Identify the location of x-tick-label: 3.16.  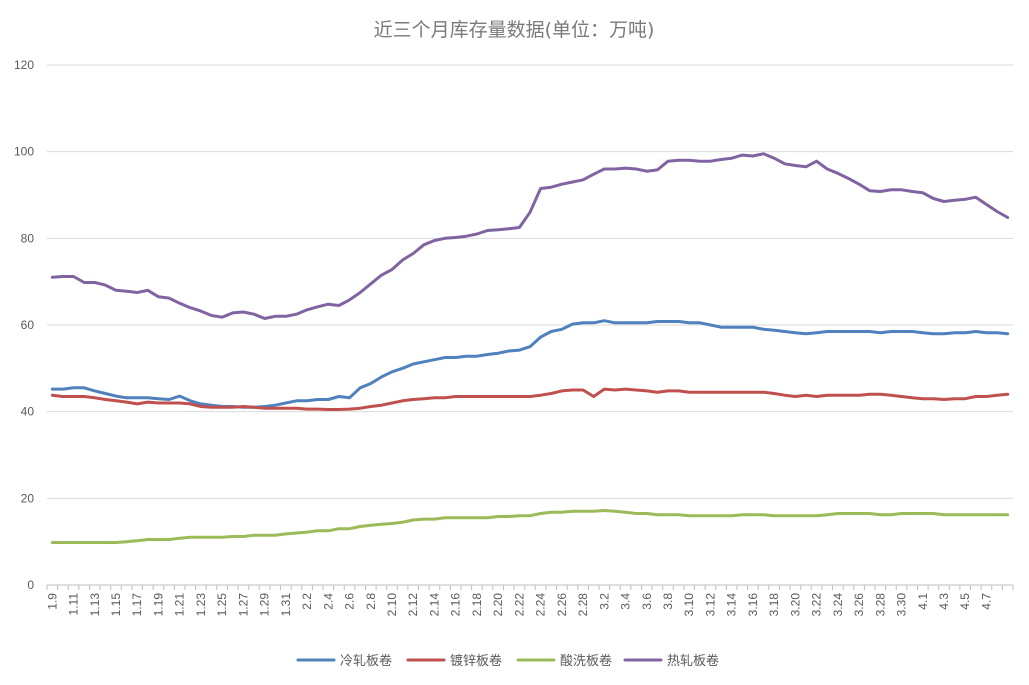
(753, 605).